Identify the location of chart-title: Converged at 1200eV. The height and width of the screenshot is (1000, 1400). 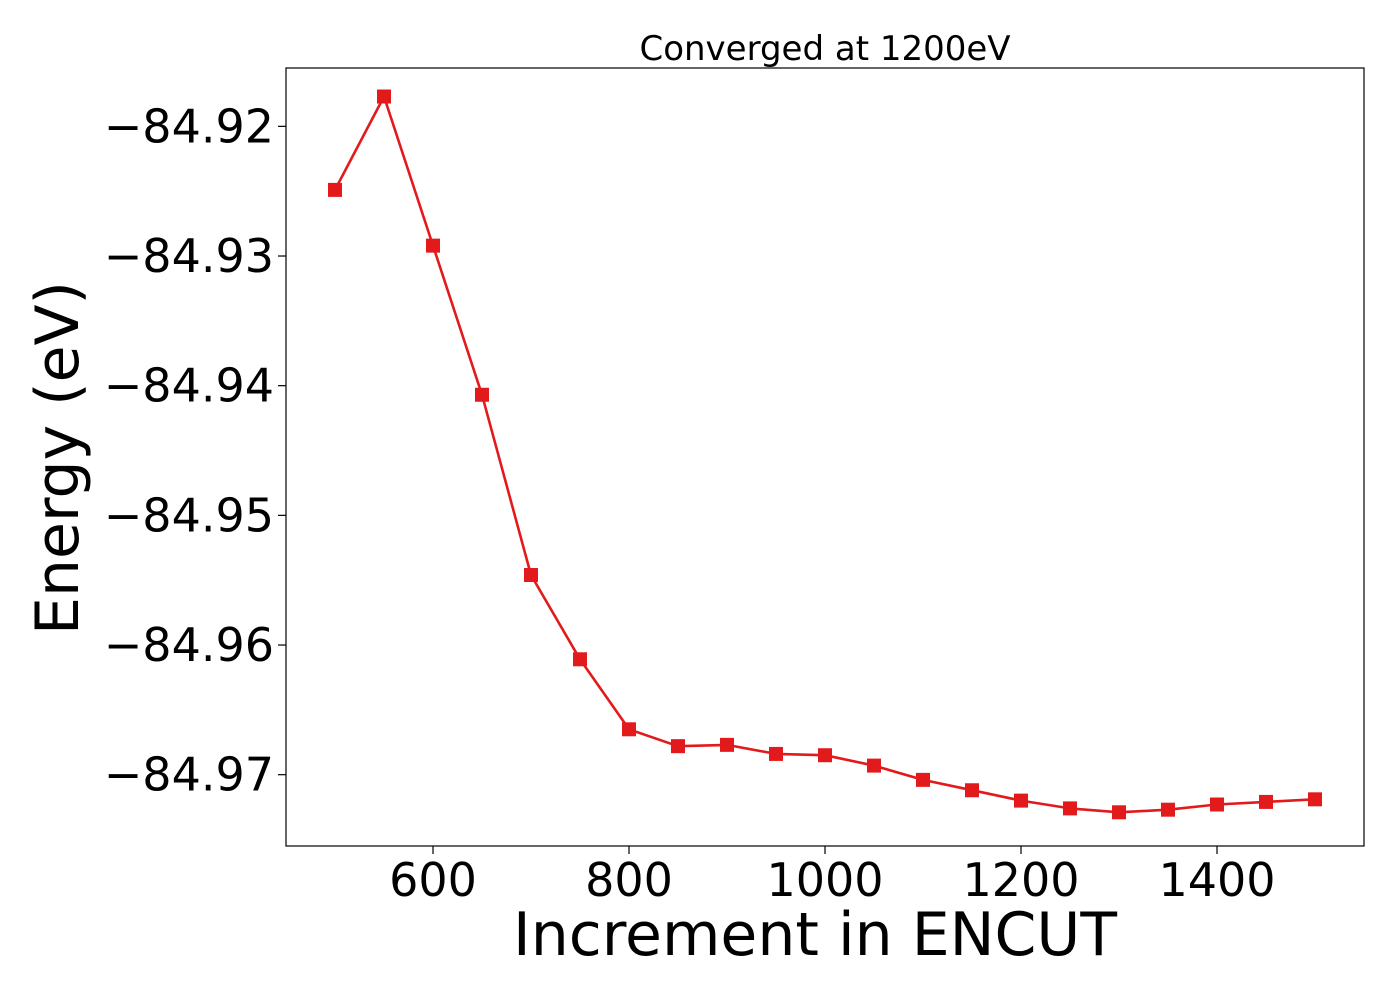
(824, 49).